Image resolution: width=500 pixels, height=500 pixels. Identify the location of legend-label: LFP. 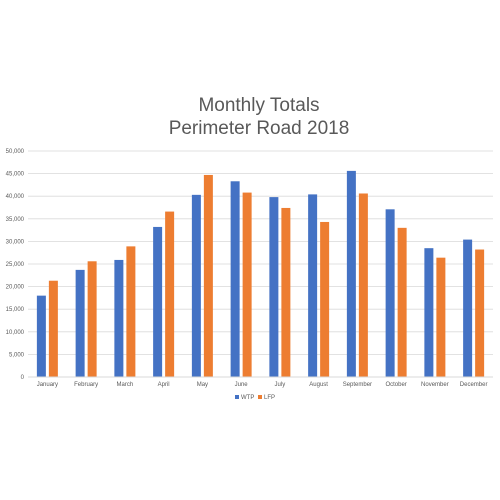
(269, 398).